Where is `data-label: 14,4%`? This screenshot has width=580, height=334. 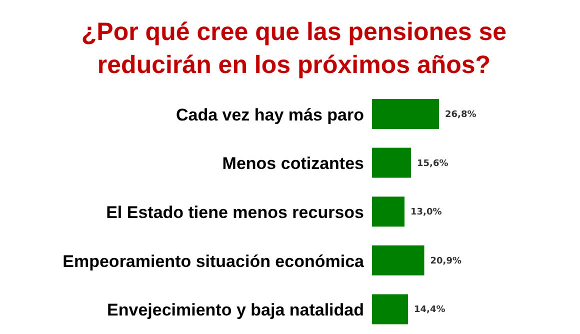 data-label: 14,4% is located at coordinates (430, 310).